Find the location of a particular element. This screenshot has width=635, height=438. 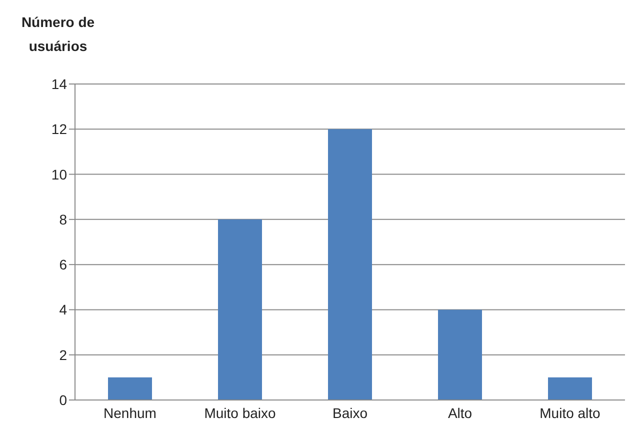

x-tick-label: Muito alto is located at coordinates (570, 412).